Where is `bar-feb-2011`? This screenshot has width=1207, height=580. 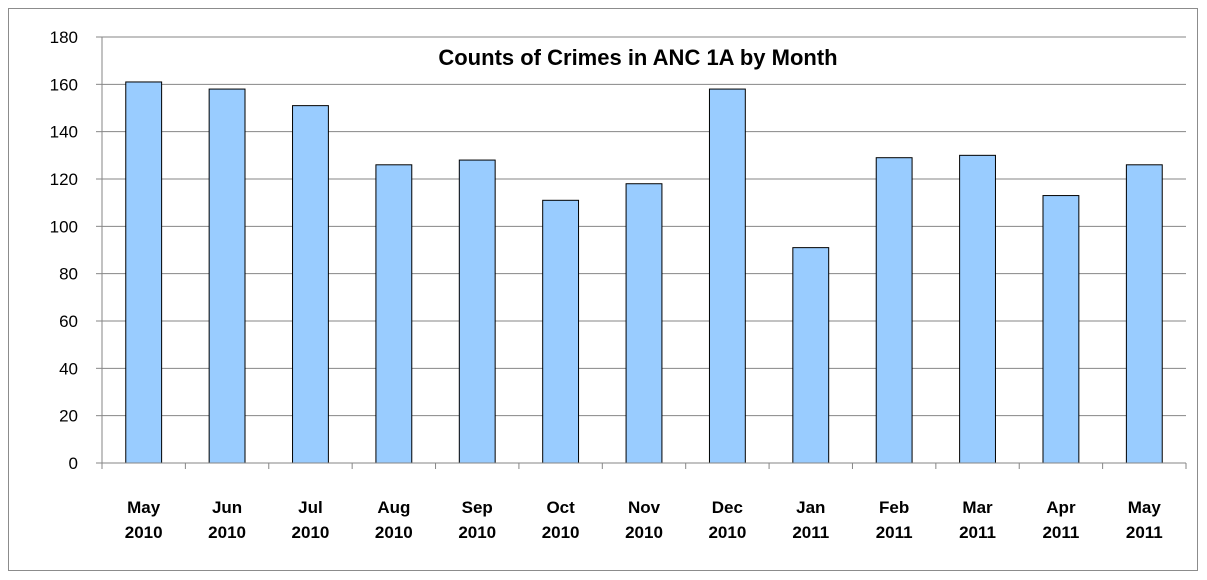
bar-feb-2011 is located at coordinates (894, 310).